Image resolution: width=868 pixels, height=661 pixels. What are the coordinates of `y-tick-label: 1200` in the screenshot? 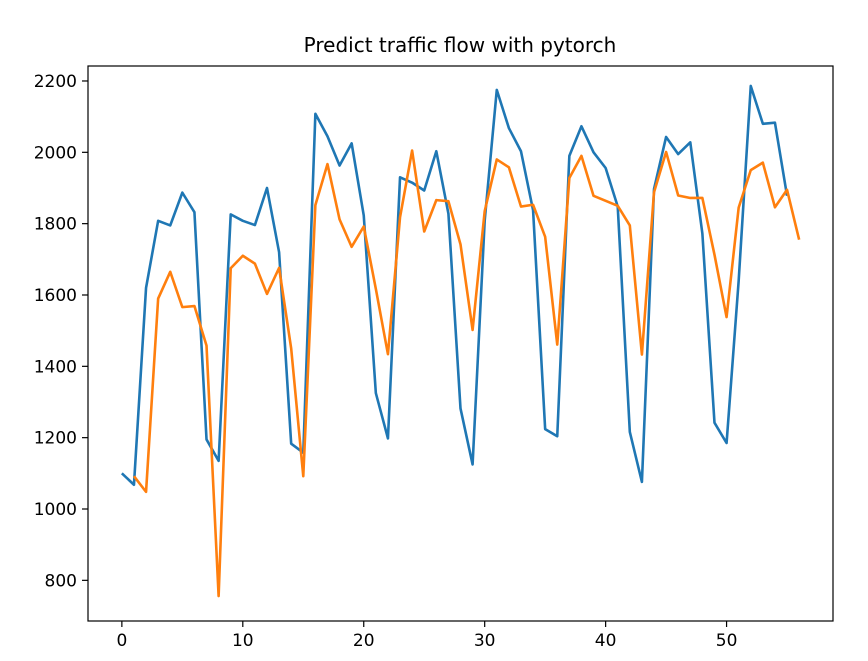 It's located at (55, 439).